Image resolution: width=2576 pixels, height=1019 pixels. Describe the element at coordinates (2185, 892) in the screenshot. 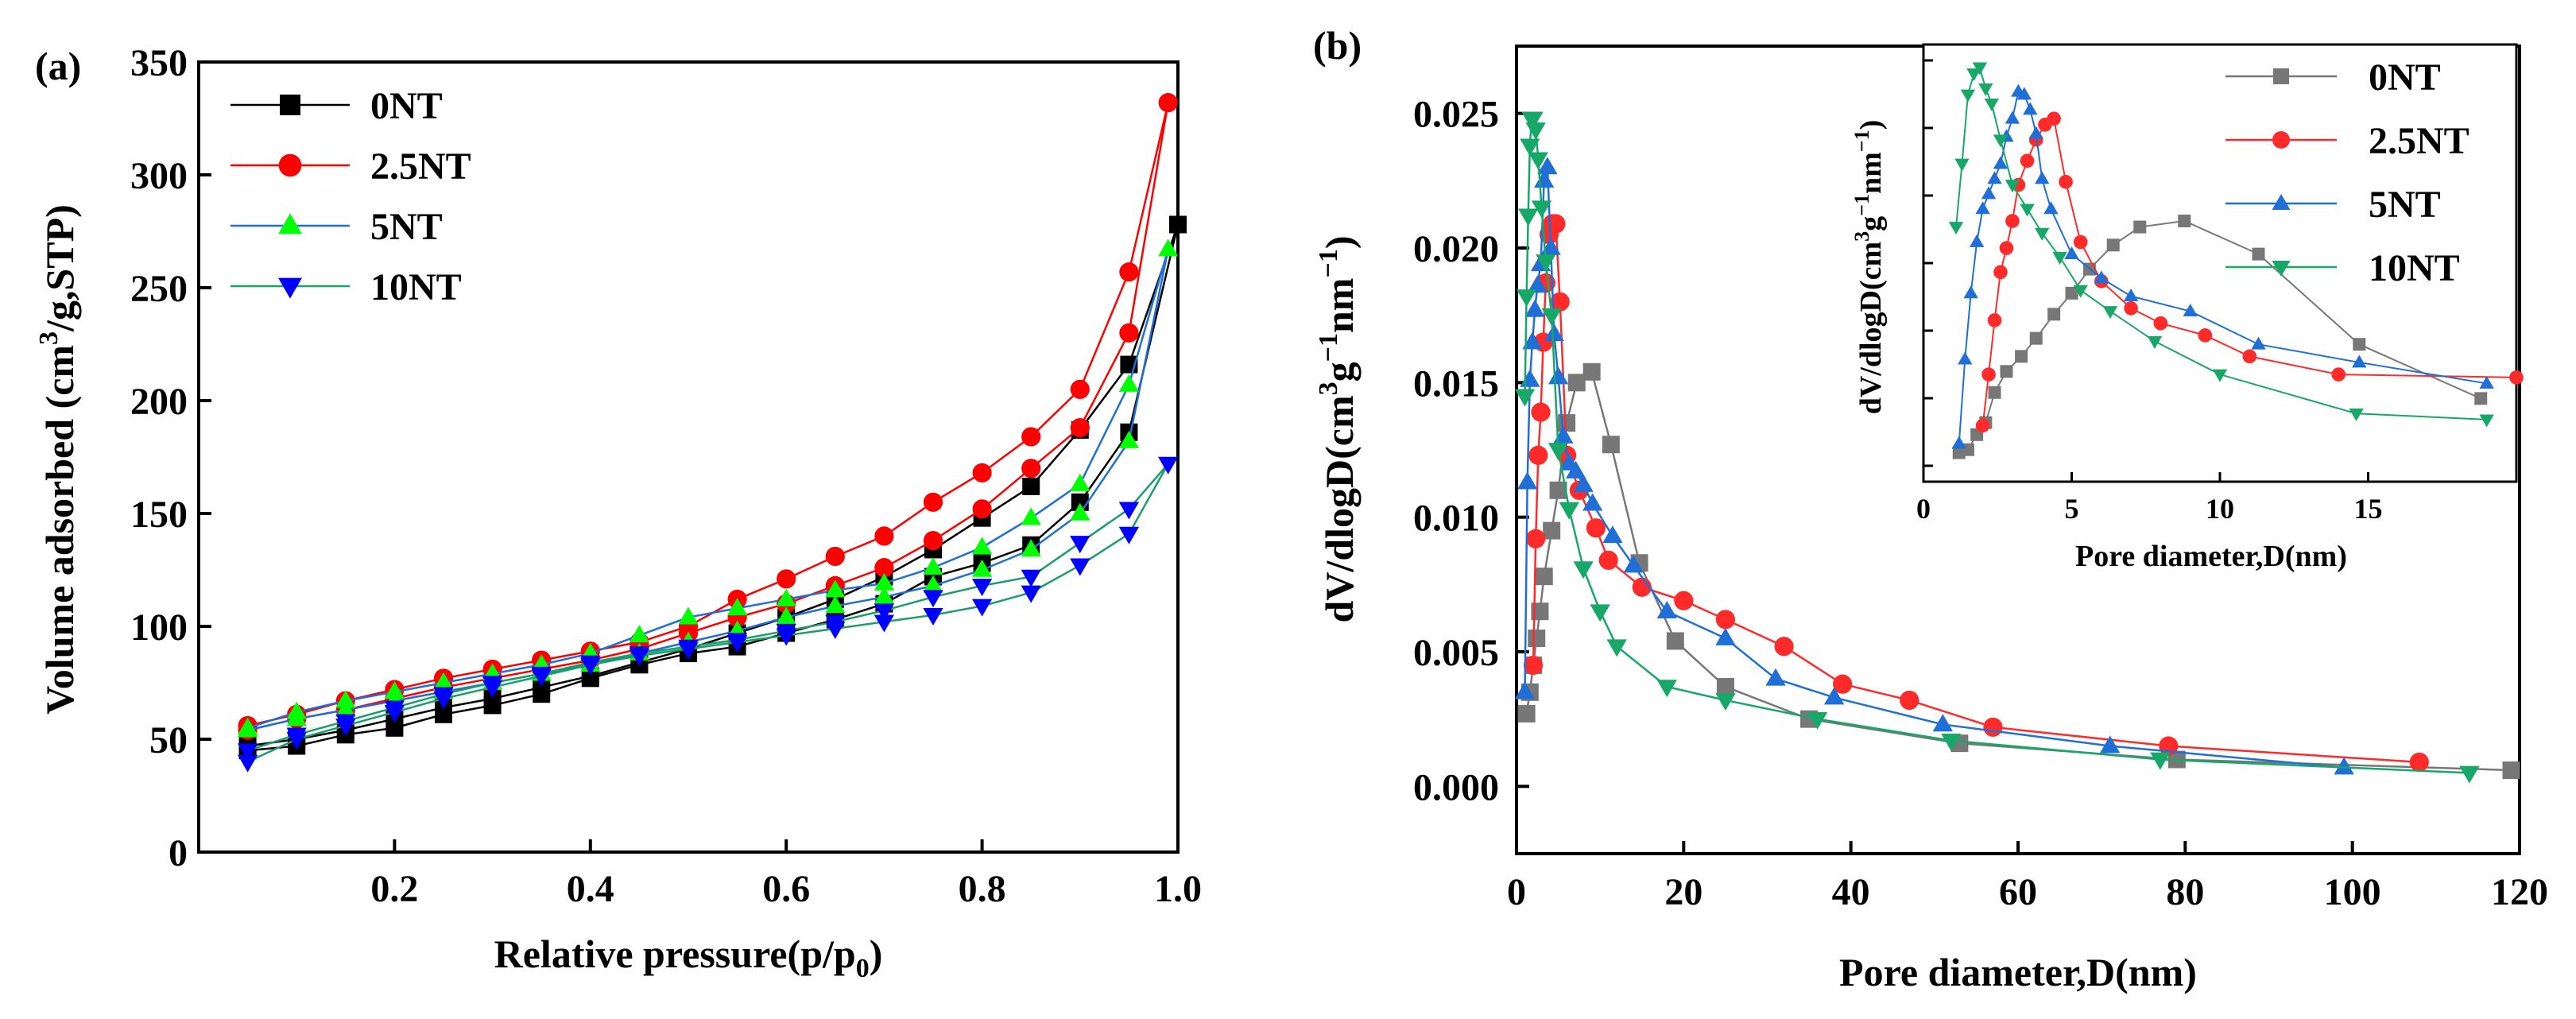

I see `x-tick-label-b: 80` at that location.